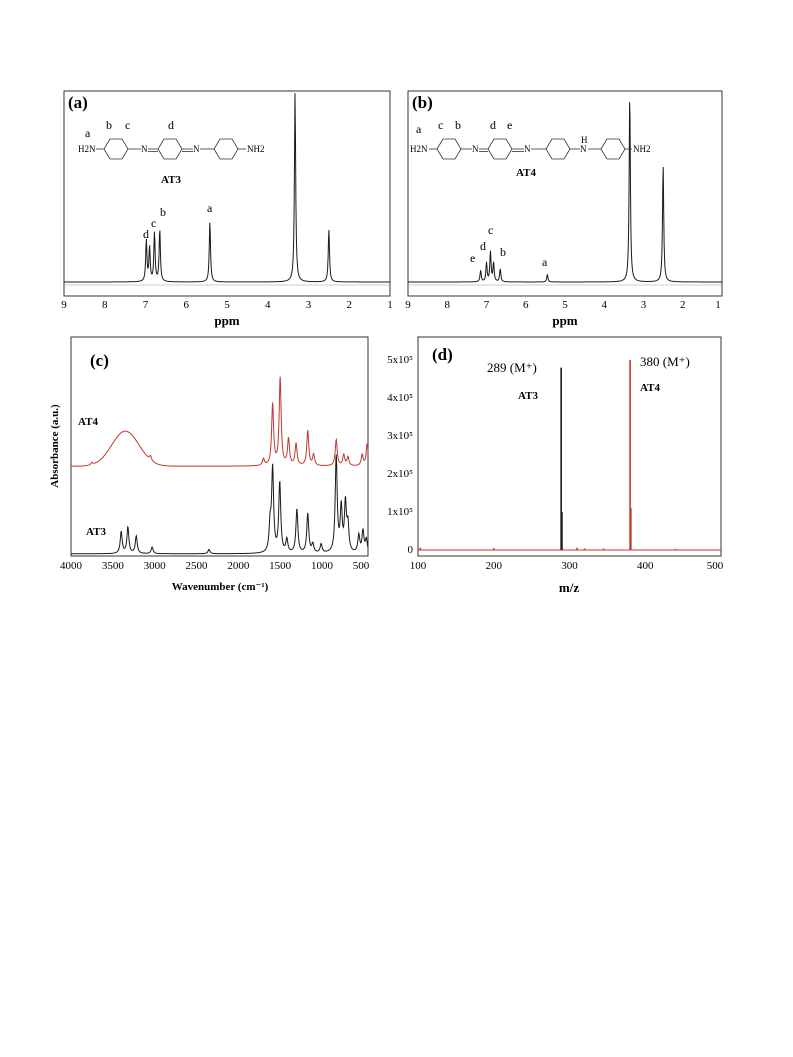 The width and height of the screenshot is (793, 1057). What do you see at coordinates (215, 566) in the screenshot?
I see `panel-c-xticks: 4000 3500 3000 2500 2000 1500 1000 500` at bounding box center [215, 566].